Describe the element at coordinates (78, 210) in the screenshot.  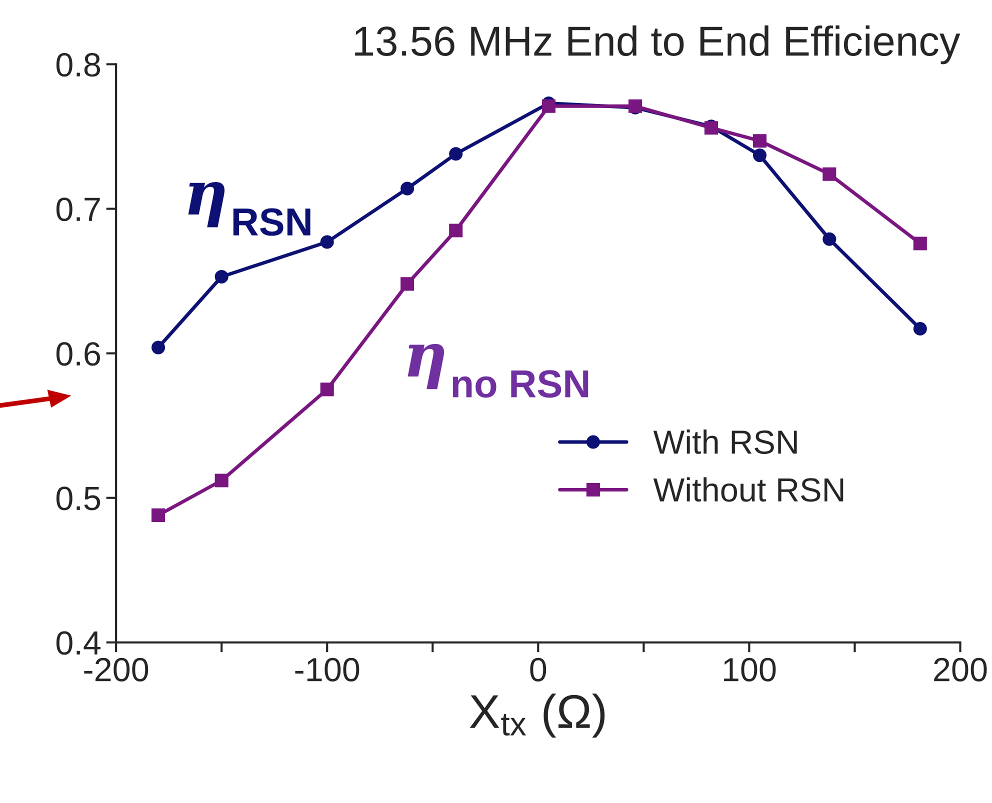
I see `y-tick-label: 0.7` at that location.